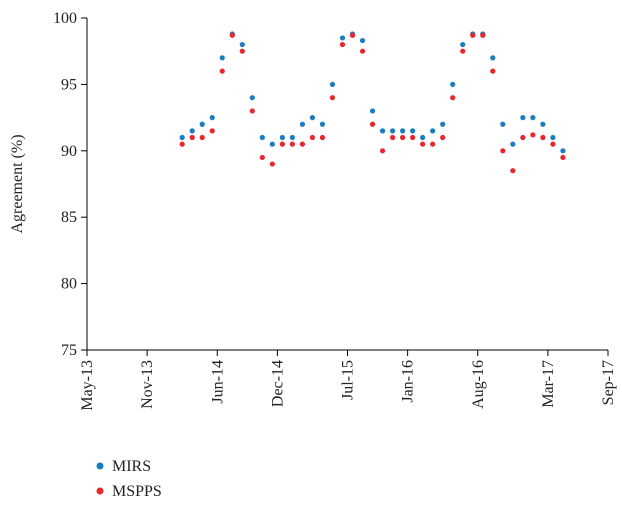  What do you see at coordinates (348, 380) in the screenshot?
I see `x-tick-label: Jul-15` at bounding box center [348, 380].